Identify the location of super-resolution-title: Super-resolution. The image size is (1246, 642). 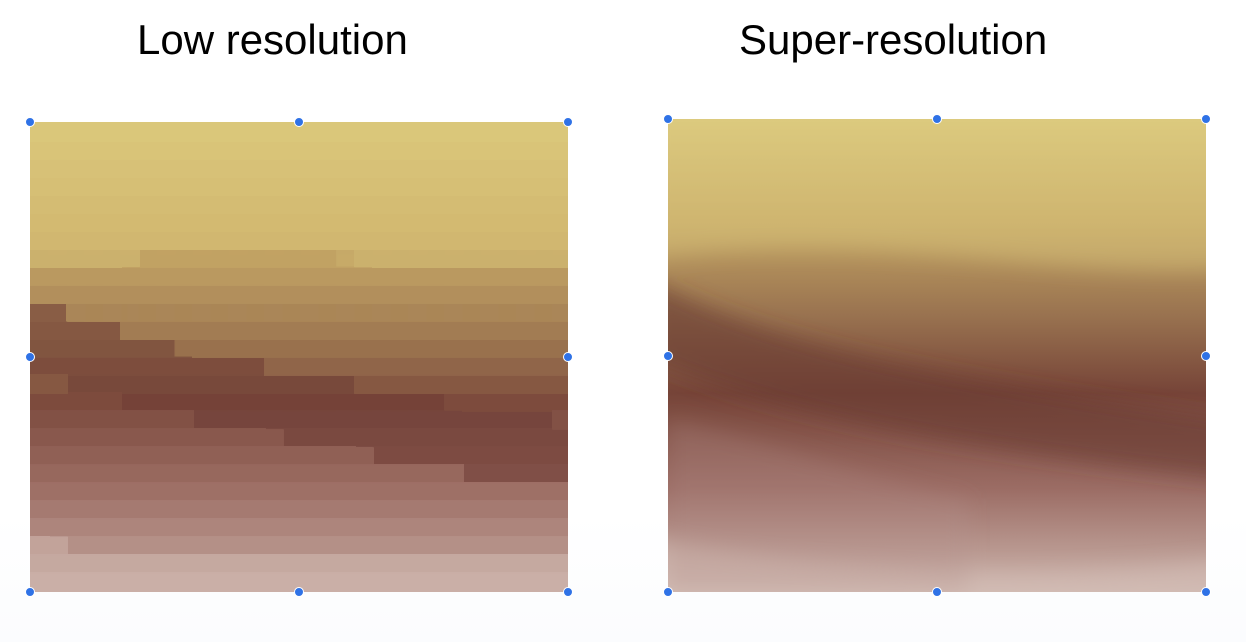
(893, 40).